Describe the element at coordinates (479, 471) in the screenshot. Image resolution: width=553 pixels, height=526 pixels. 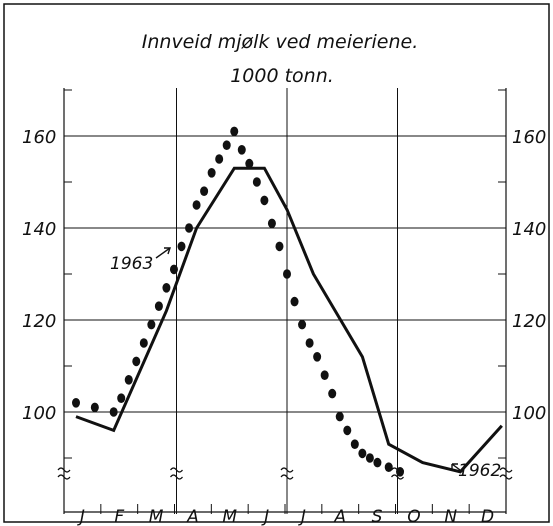
I see `annotation-1962: 1962` at that location.